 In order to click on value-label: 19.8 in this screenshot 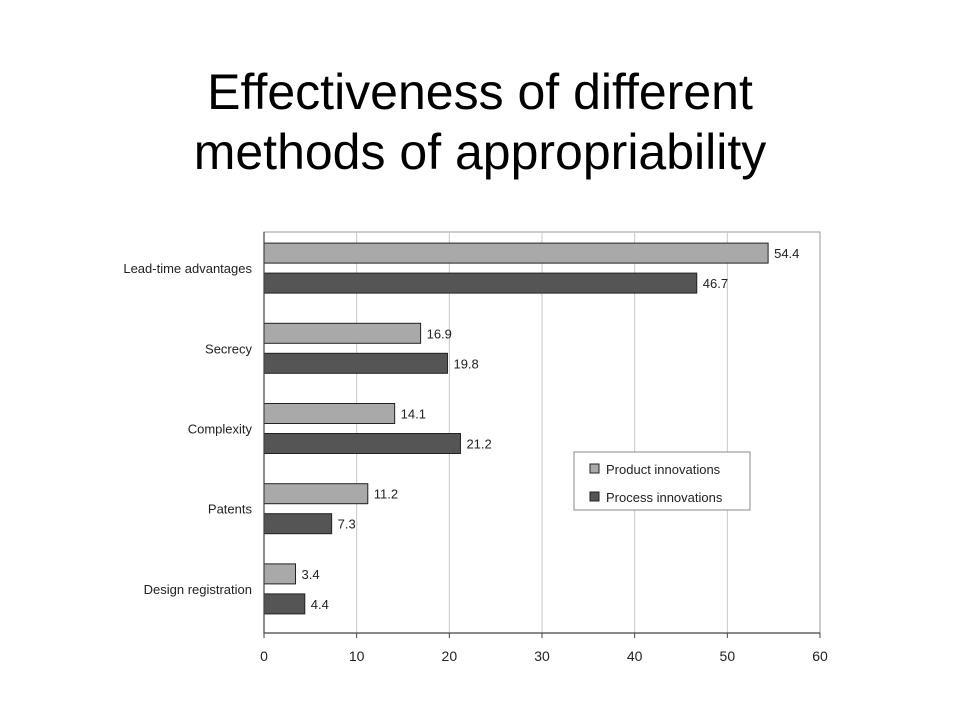, I will do `click(465, 363)`.